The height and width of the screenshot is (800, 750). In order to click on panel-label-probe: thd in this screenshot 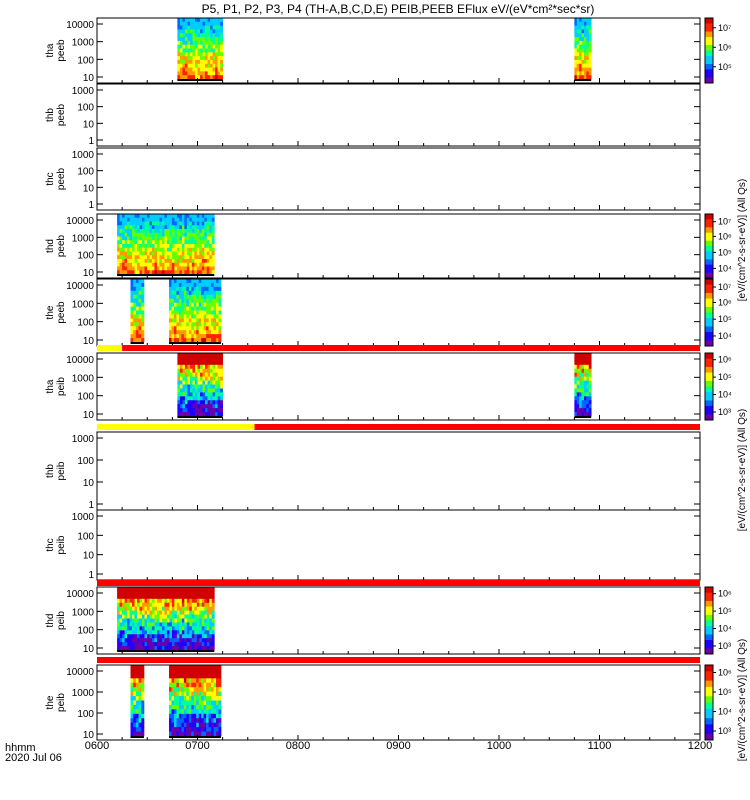, I will do `click(50, 246)`.